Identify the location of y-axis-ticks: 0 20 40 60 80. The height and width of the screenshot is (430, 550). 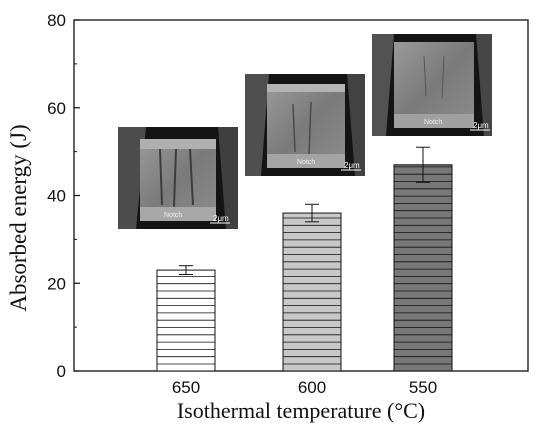
(63, 196).